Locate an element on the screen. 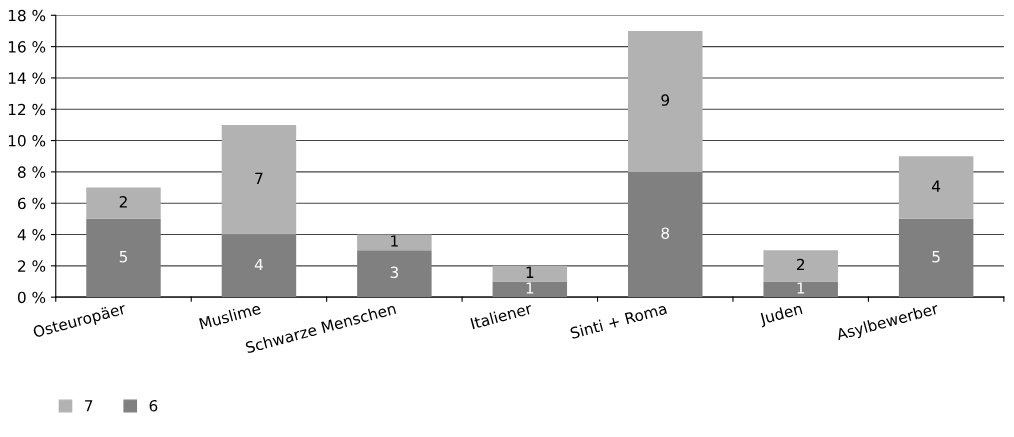 Image resolution: width=1014 pixels, height=437 pixels. y-tick-label: 2 % is located at coordinates (32, 266).